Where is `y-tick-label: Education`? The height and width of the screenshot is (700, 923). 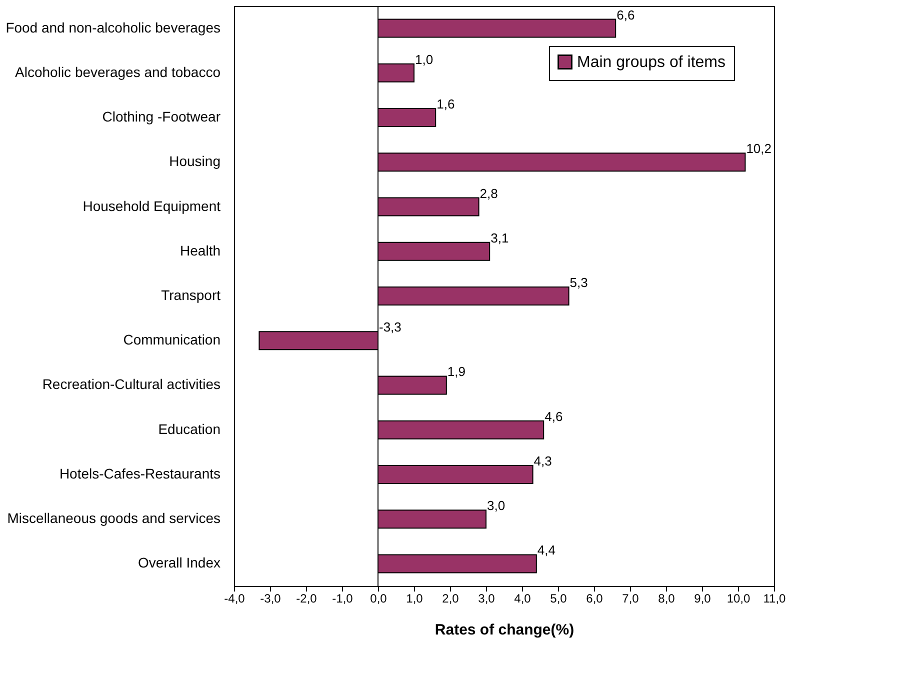 y-tick-label: Education is located at coordinates (189, 428).